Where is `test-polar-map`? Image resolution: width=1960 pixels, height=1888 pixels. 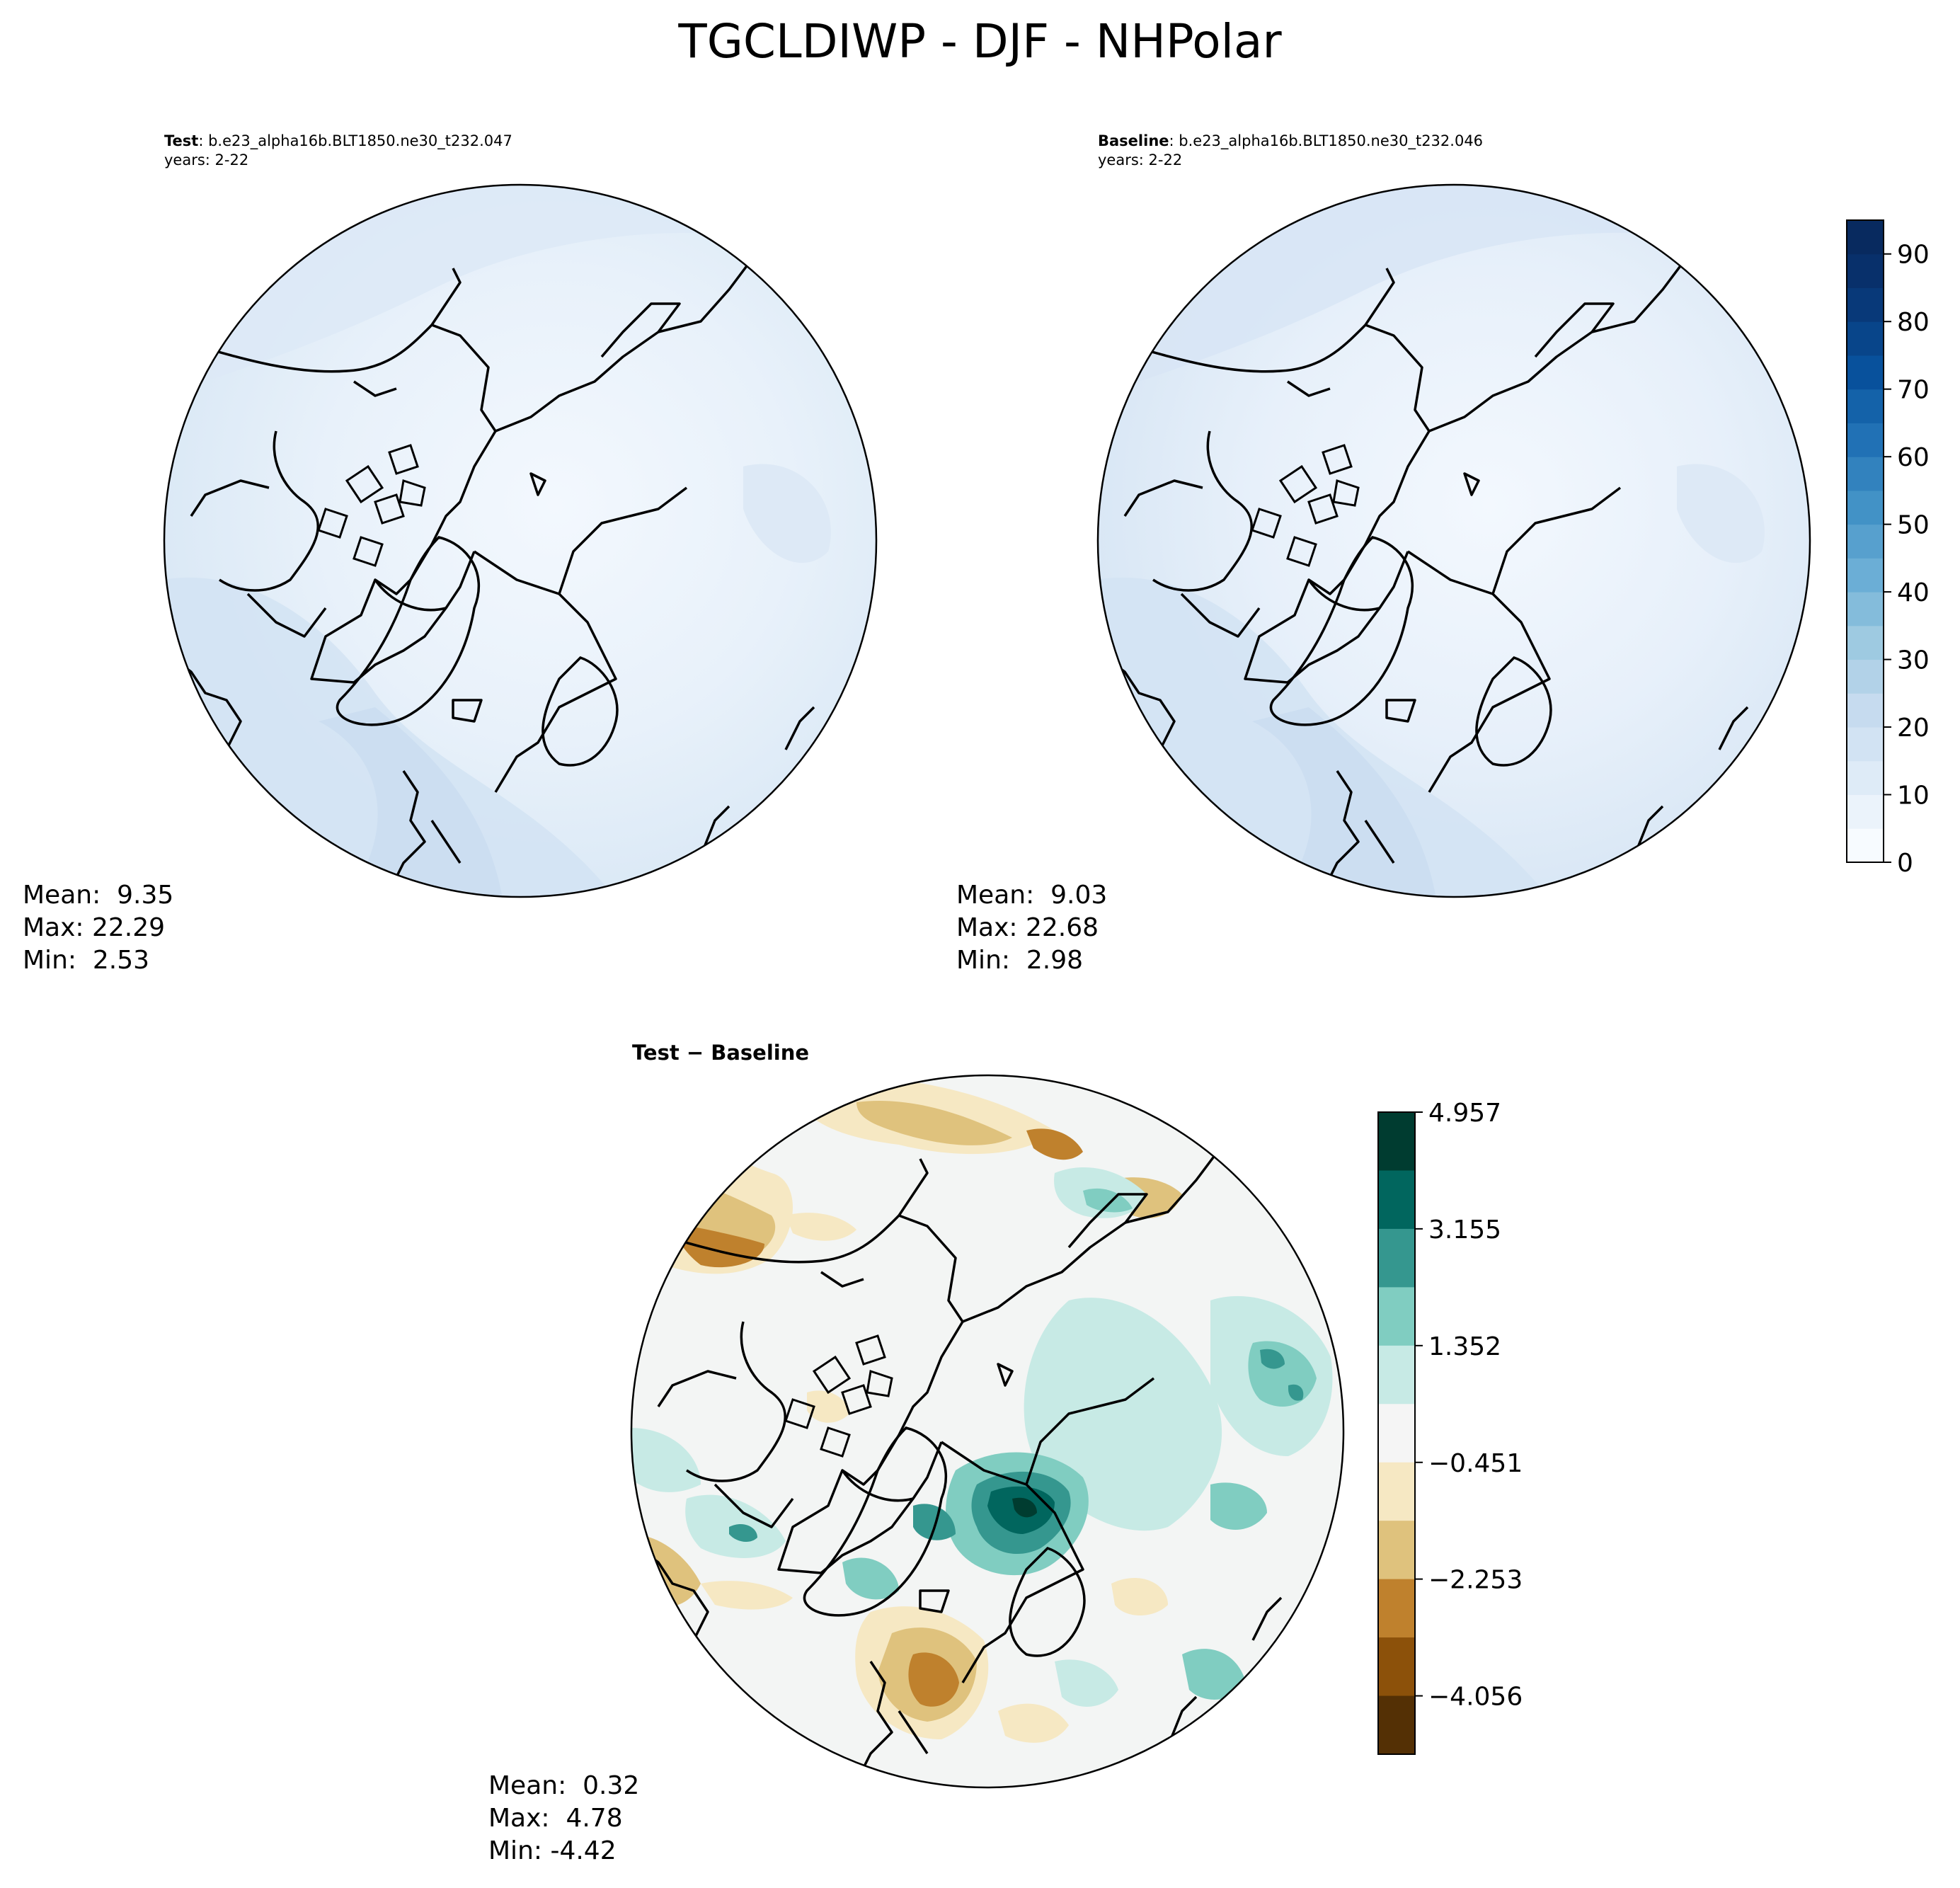
test-polar-map is located at coordinates (520, 540).